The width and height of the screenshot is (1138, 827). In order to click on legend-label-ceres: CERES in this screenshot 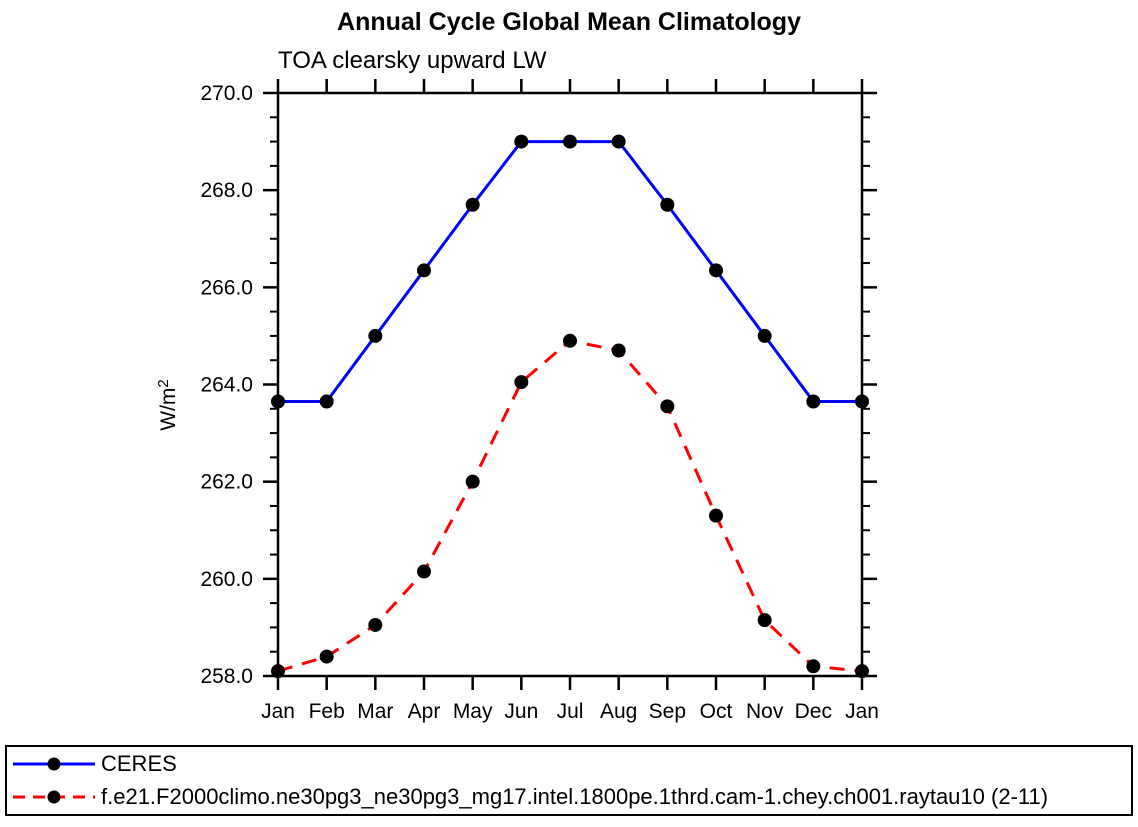, I will do `click(139, 763)`.